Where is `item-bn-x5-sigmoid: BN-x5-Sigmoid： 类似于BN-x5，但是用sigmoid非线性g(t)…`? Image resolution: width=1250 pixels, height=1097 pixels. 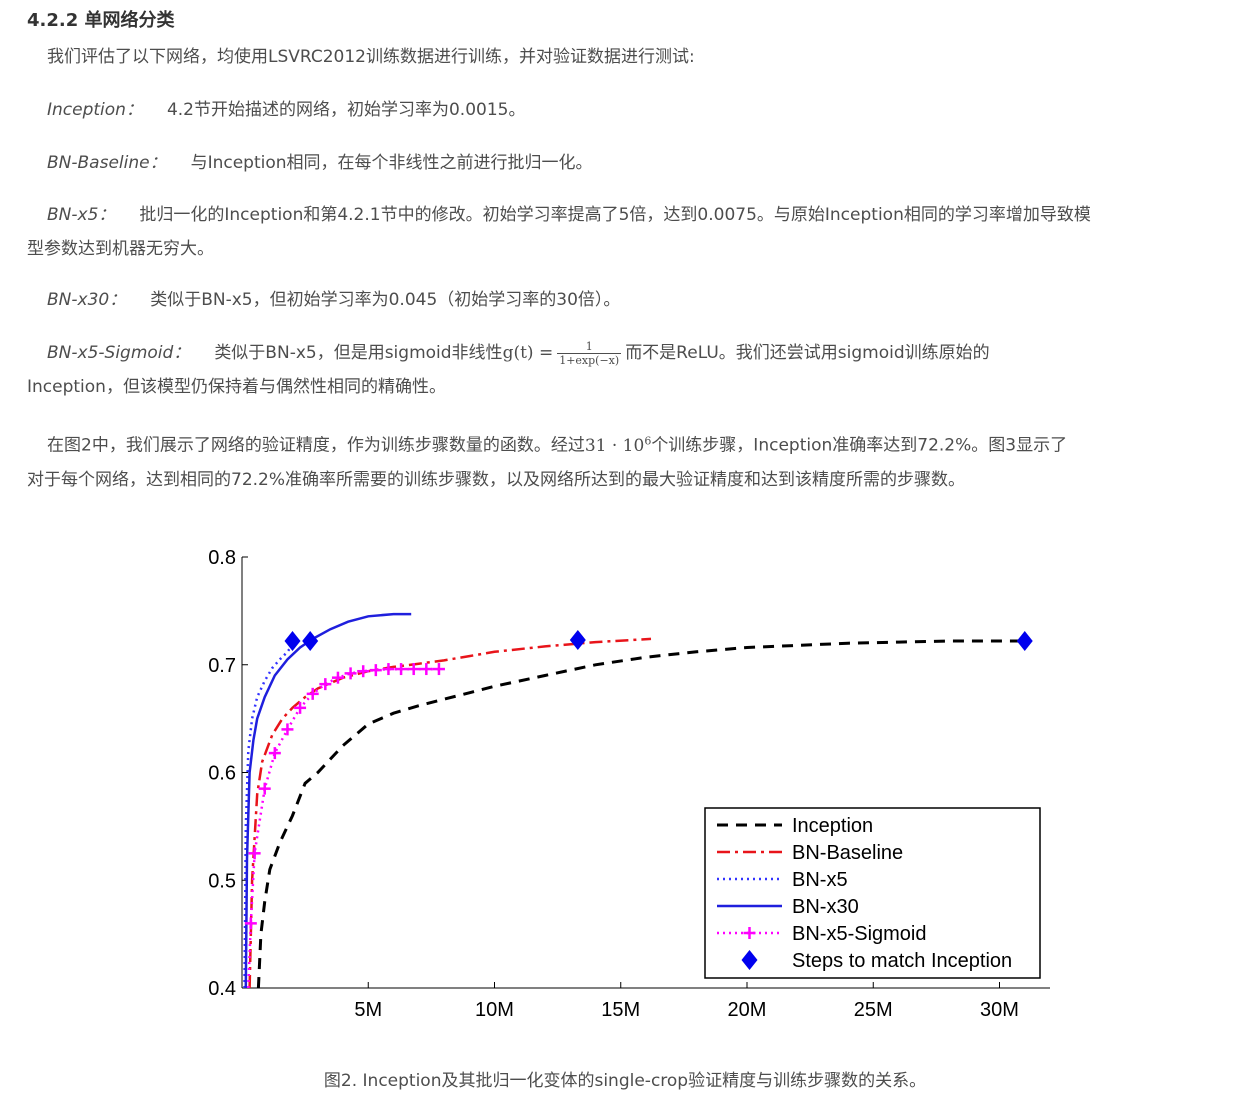
item-bn-x5-sigmoid: BN-x5-Sigmoid： 类似于BN-x5，但是用sigmoid非线性g(t)… is located at coordinates (626, 370).